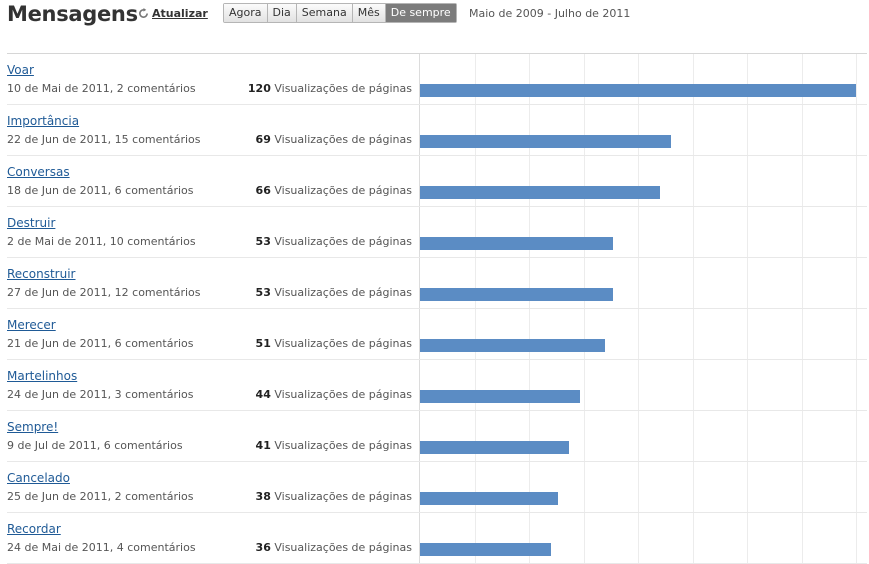  I want to click on view-count-number: 51, so click(263, 343).